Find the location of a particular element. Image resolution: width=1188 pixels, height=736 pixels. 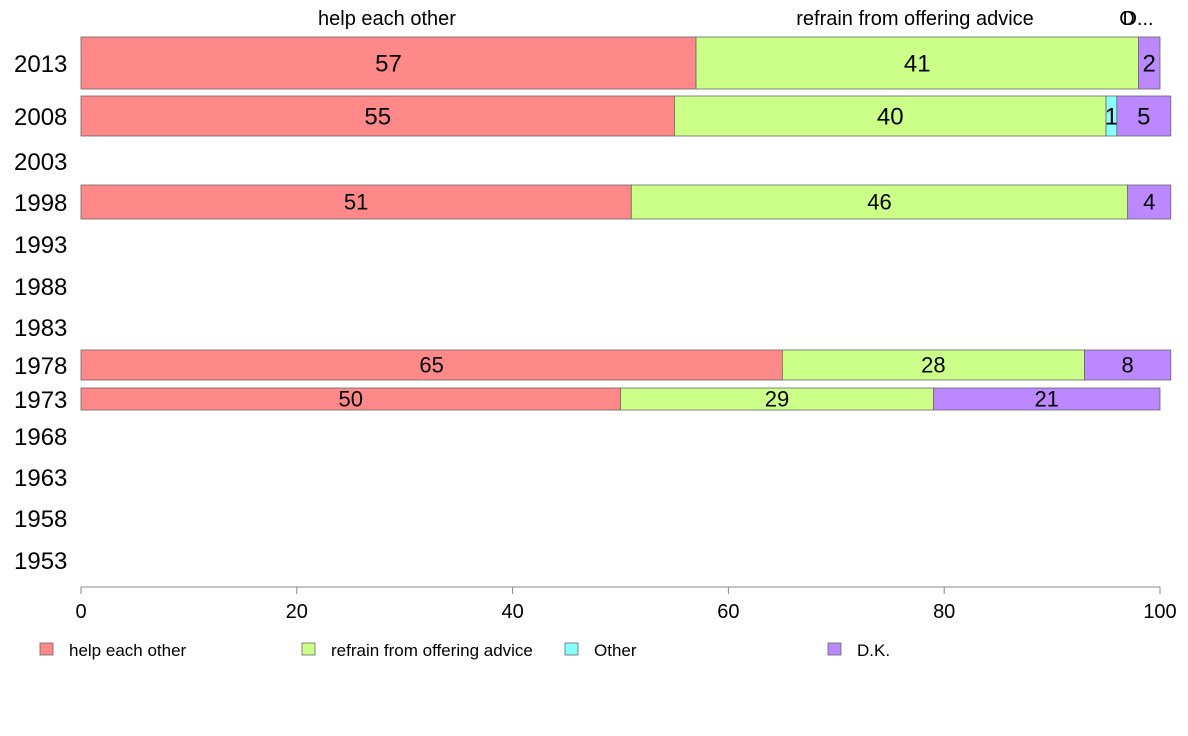

top-label: O is located at coordinates (1127, 19).